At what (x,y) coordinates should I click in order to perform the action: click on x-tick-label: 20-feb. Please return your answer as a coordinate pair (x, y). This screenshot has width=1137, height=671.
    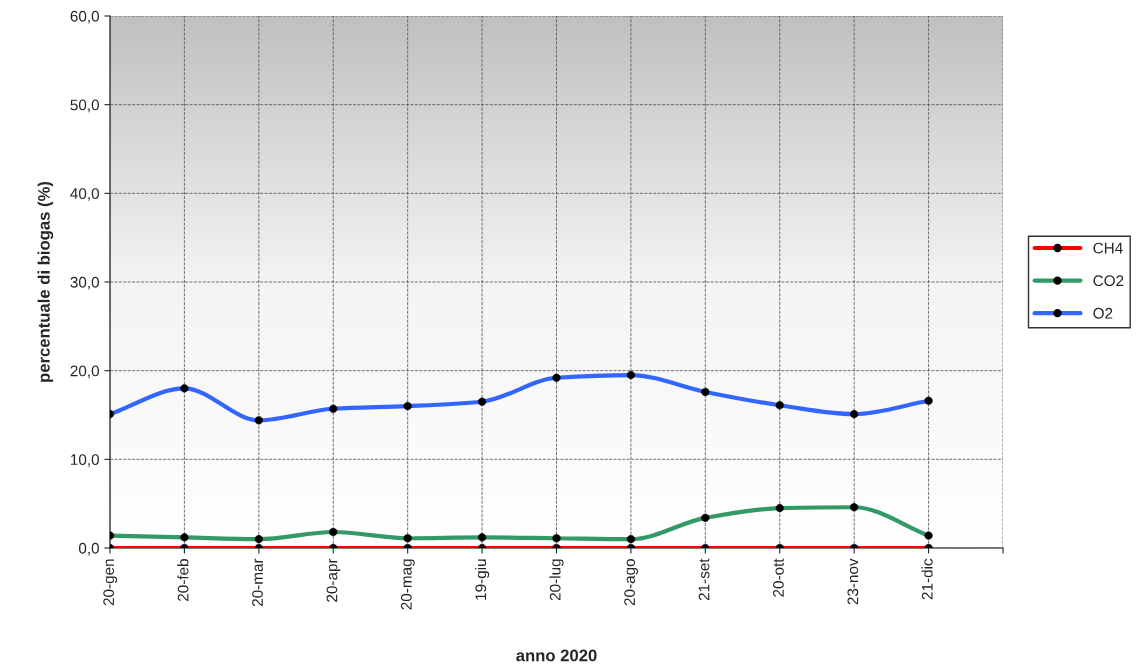
    Looking at the image, I should click on (183, 580).